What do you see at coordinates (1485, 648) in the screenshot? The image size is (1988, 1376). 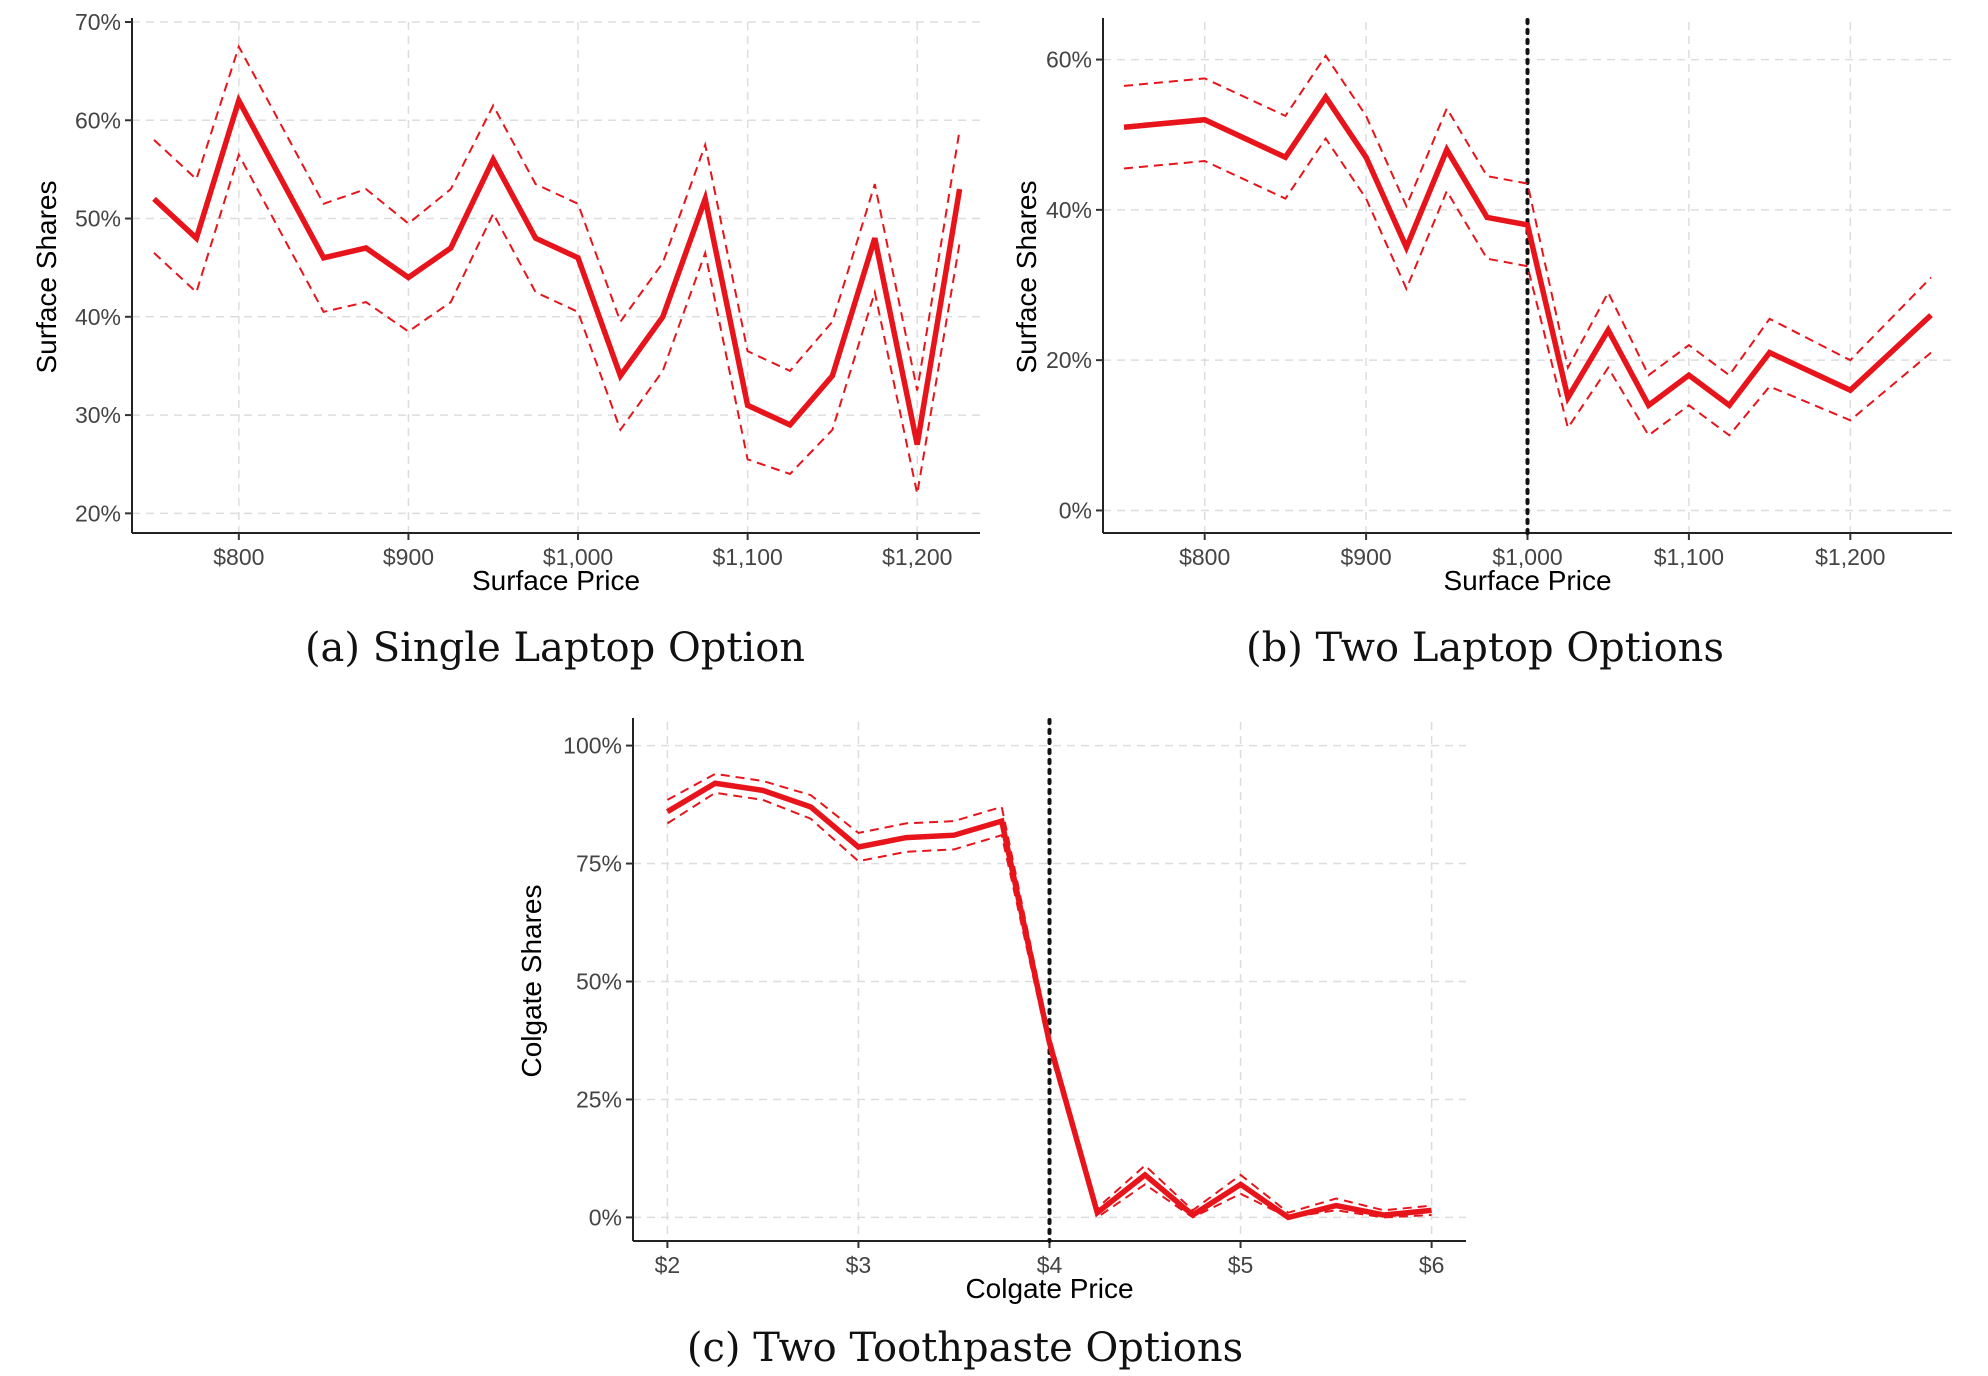 I see `caption-b: (b) Two Laptop Options` at bounding box center [1485, 648].